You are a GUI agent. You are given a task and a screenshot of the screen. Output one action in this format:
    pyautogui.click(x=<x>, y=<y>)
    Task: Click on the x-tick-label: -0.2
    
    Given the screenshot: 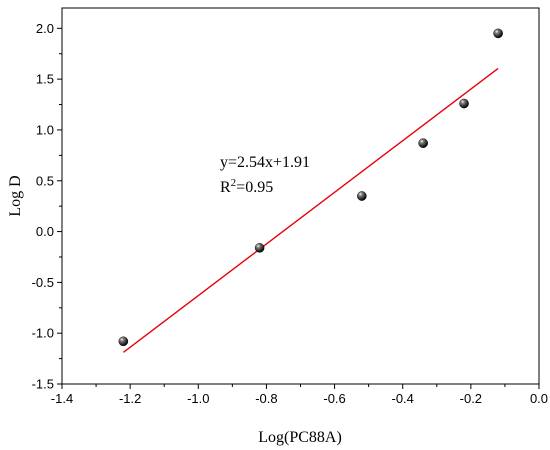 What is the action you would take?
    pyautogui.click(x=471, y=398)
    